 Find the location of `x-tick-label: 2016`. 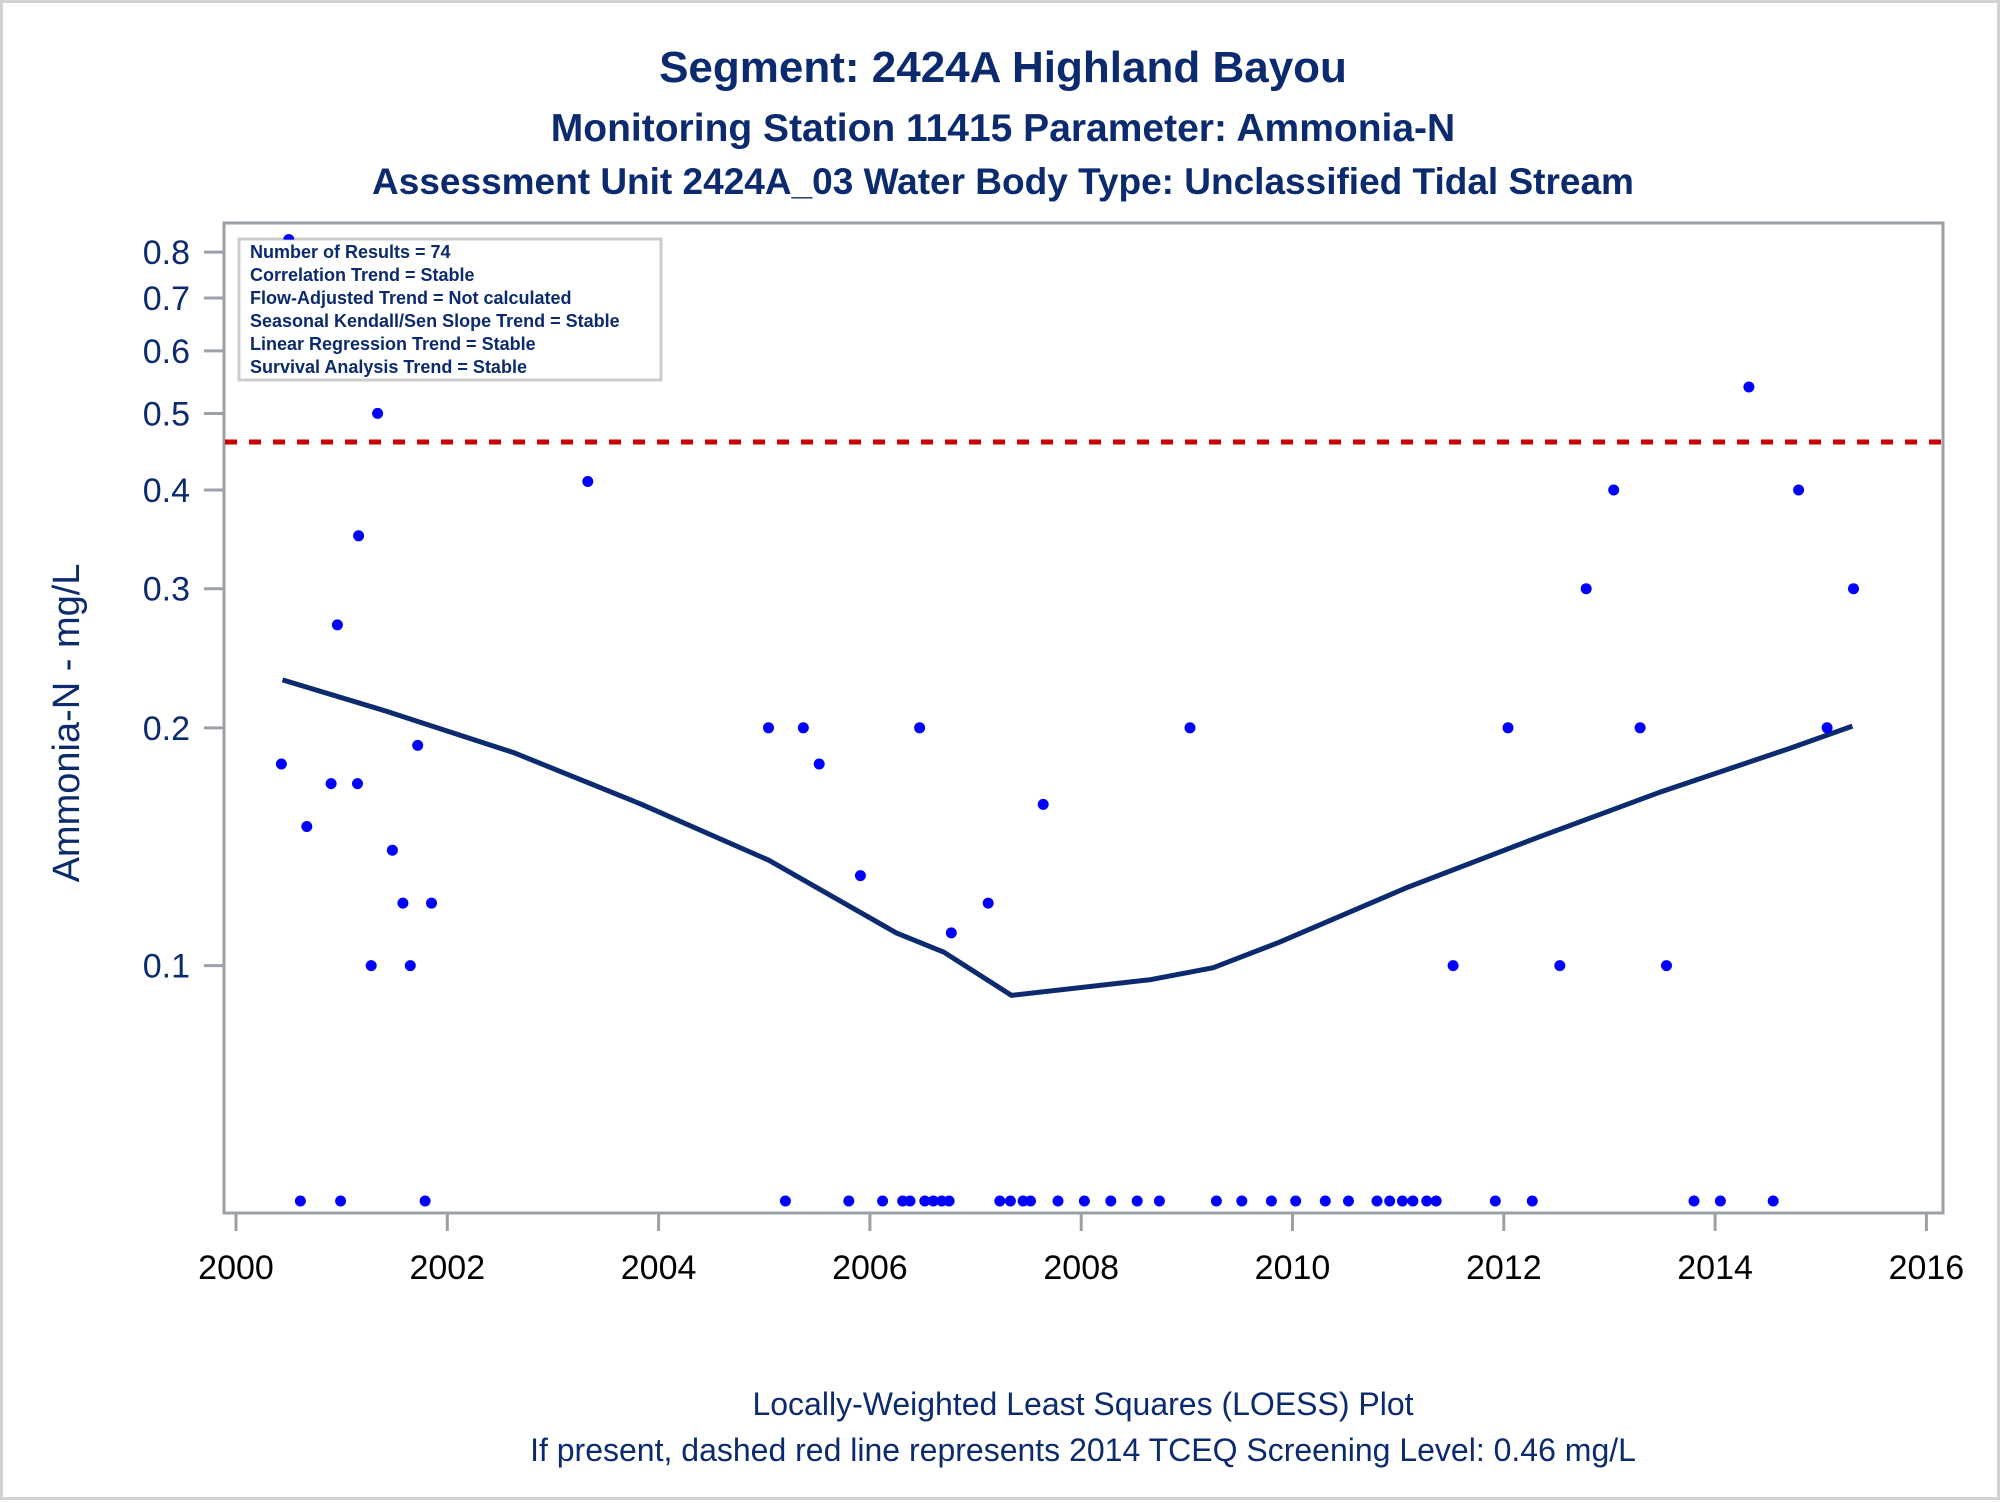

x-tick-label: 2016 is located at coordinates (1927, 1268).